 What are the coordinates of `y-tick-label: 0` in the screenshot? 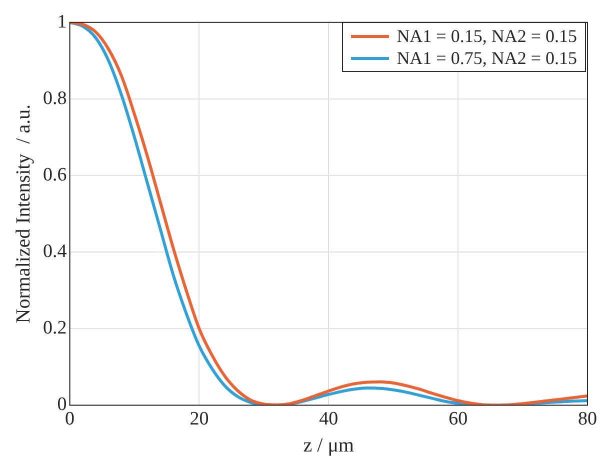 It's located at (62, 405).